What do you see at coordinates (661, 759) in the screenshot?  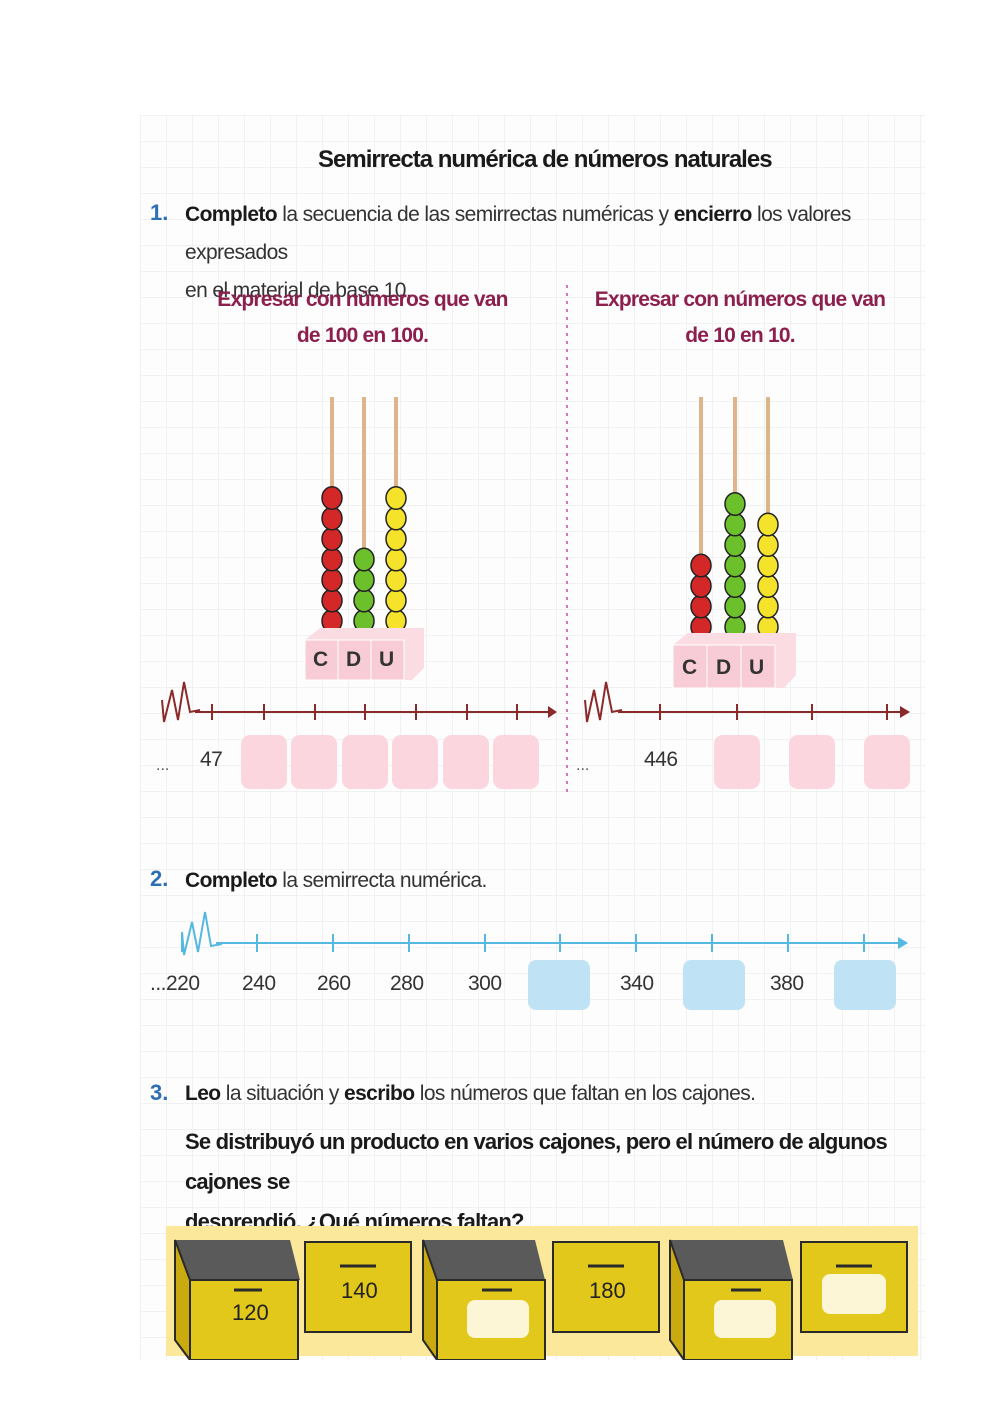 I see `right-start-value: 446` at bounding box center [661, 759].